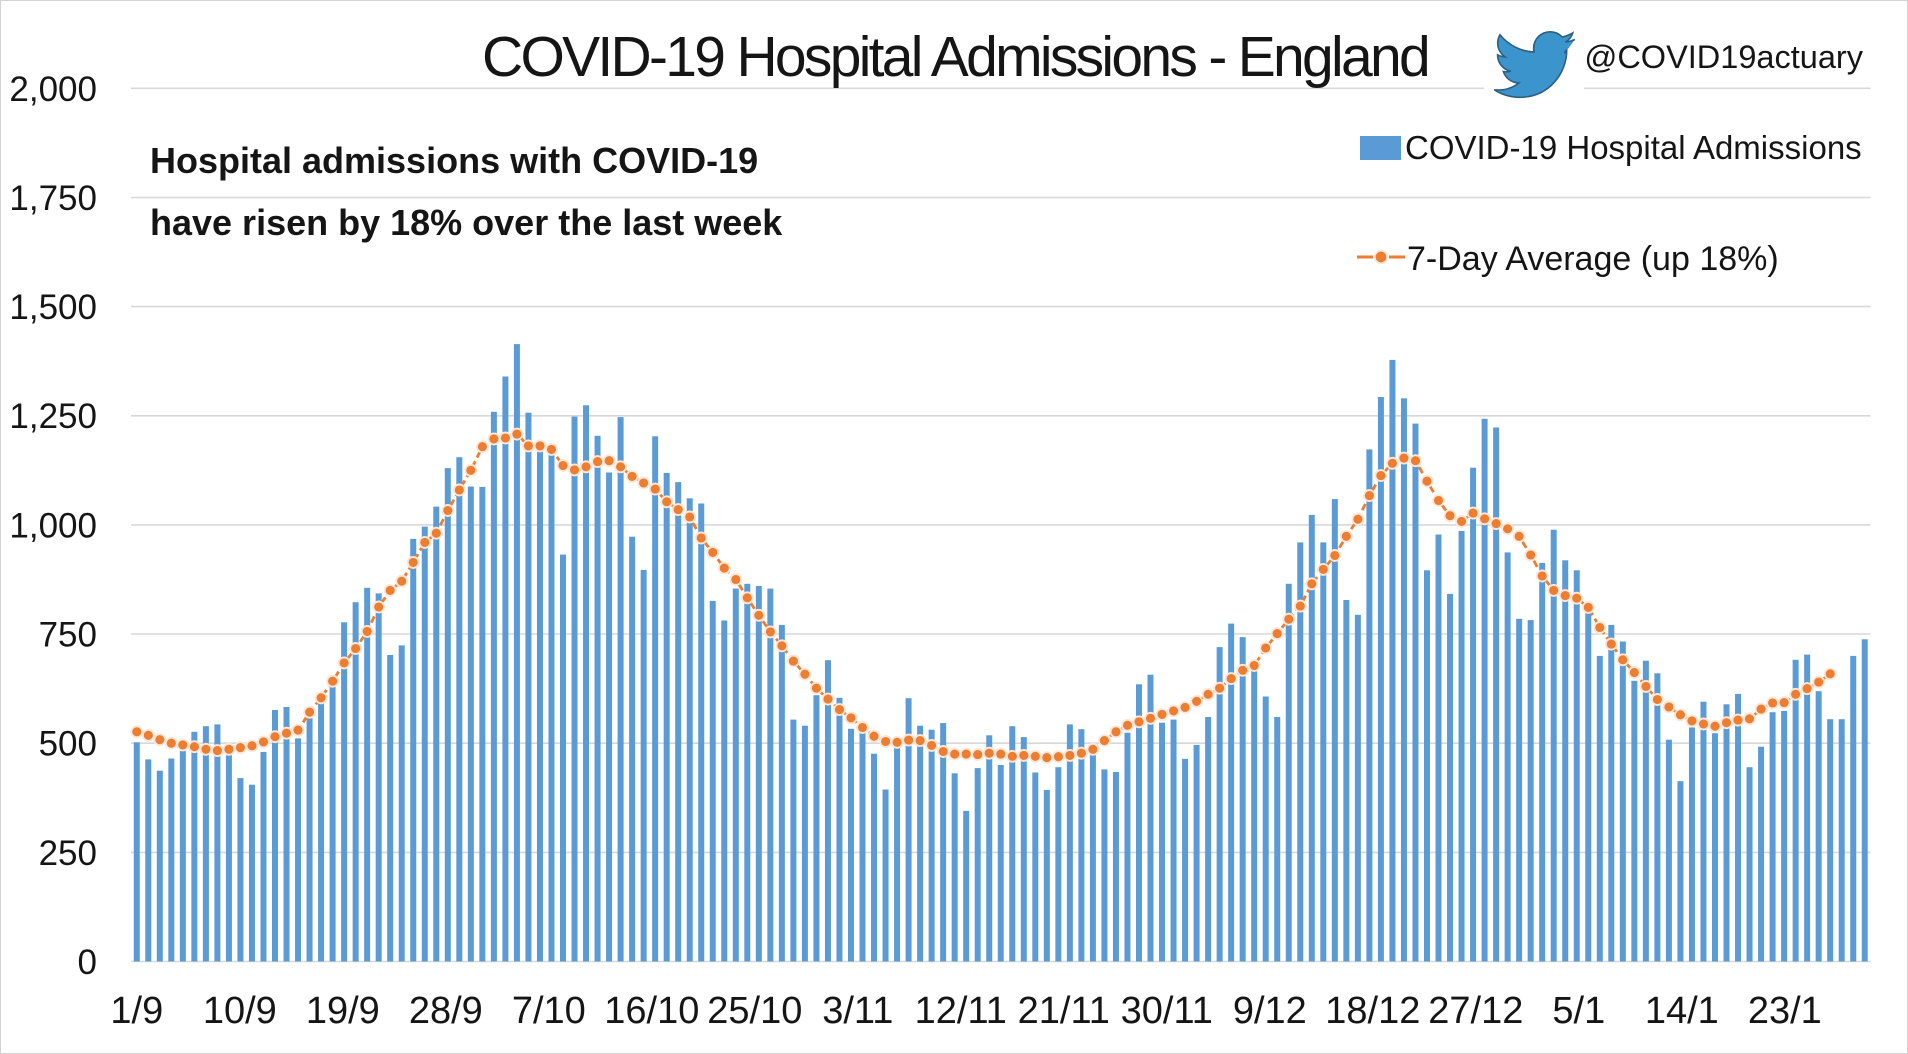  What do you see at coordinates (68, 635) in the screenshot?
I see `svg-text: 750` at bounding box center [68, 635].